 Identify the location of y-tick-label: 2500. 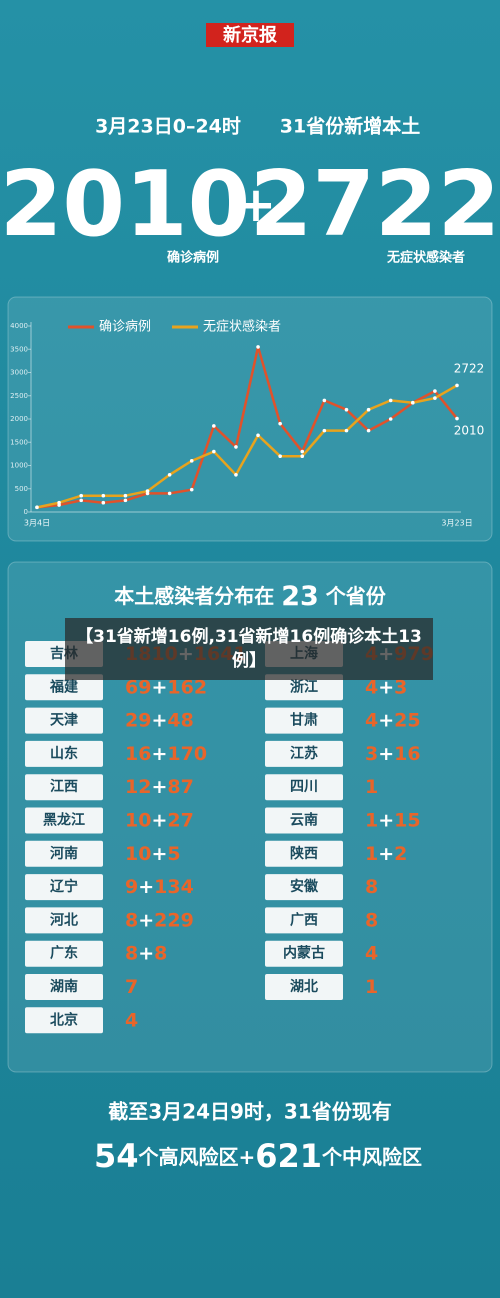
(19, 396).